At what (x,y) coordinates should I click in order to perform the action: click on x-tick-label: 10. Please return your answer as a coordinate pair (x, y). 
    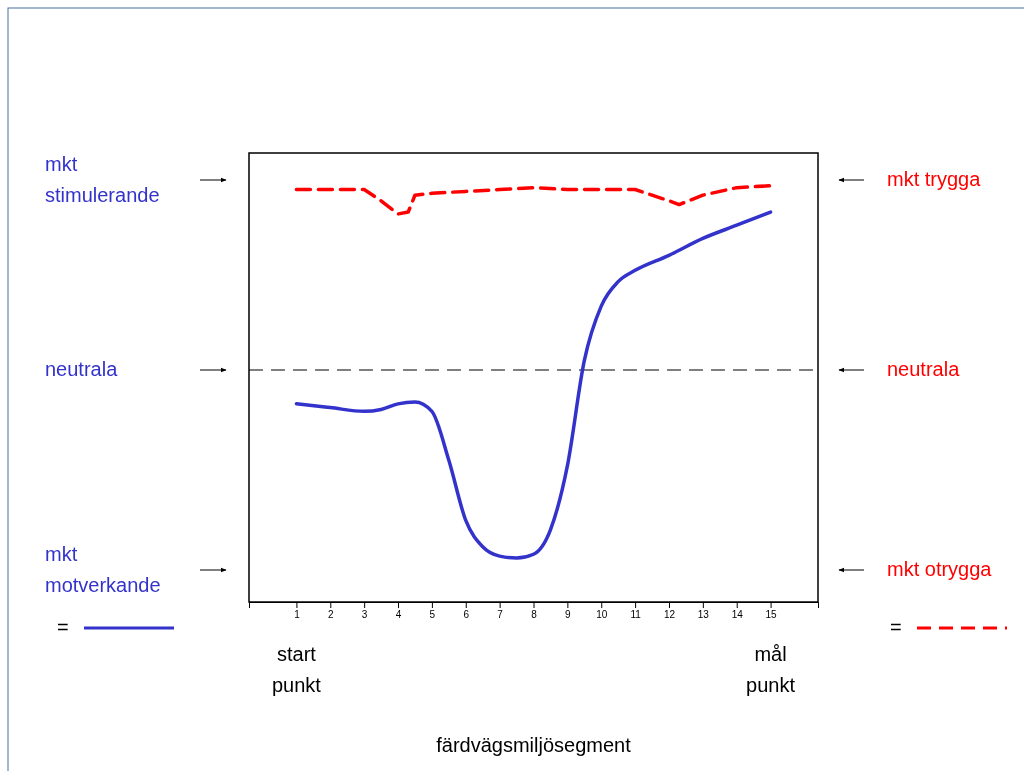
    Looking at the image, I should click on (602, 615).